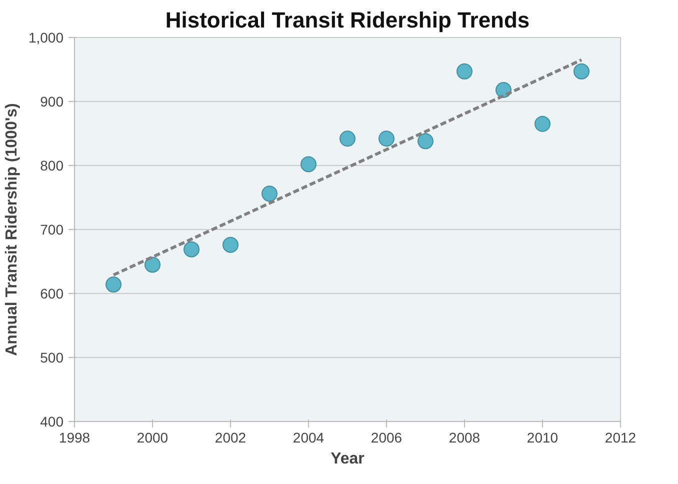  What do you see at coordinates (347, 459) in the screenshot?
I see `x-axis-title: Year` at bounding box center [347, 459].